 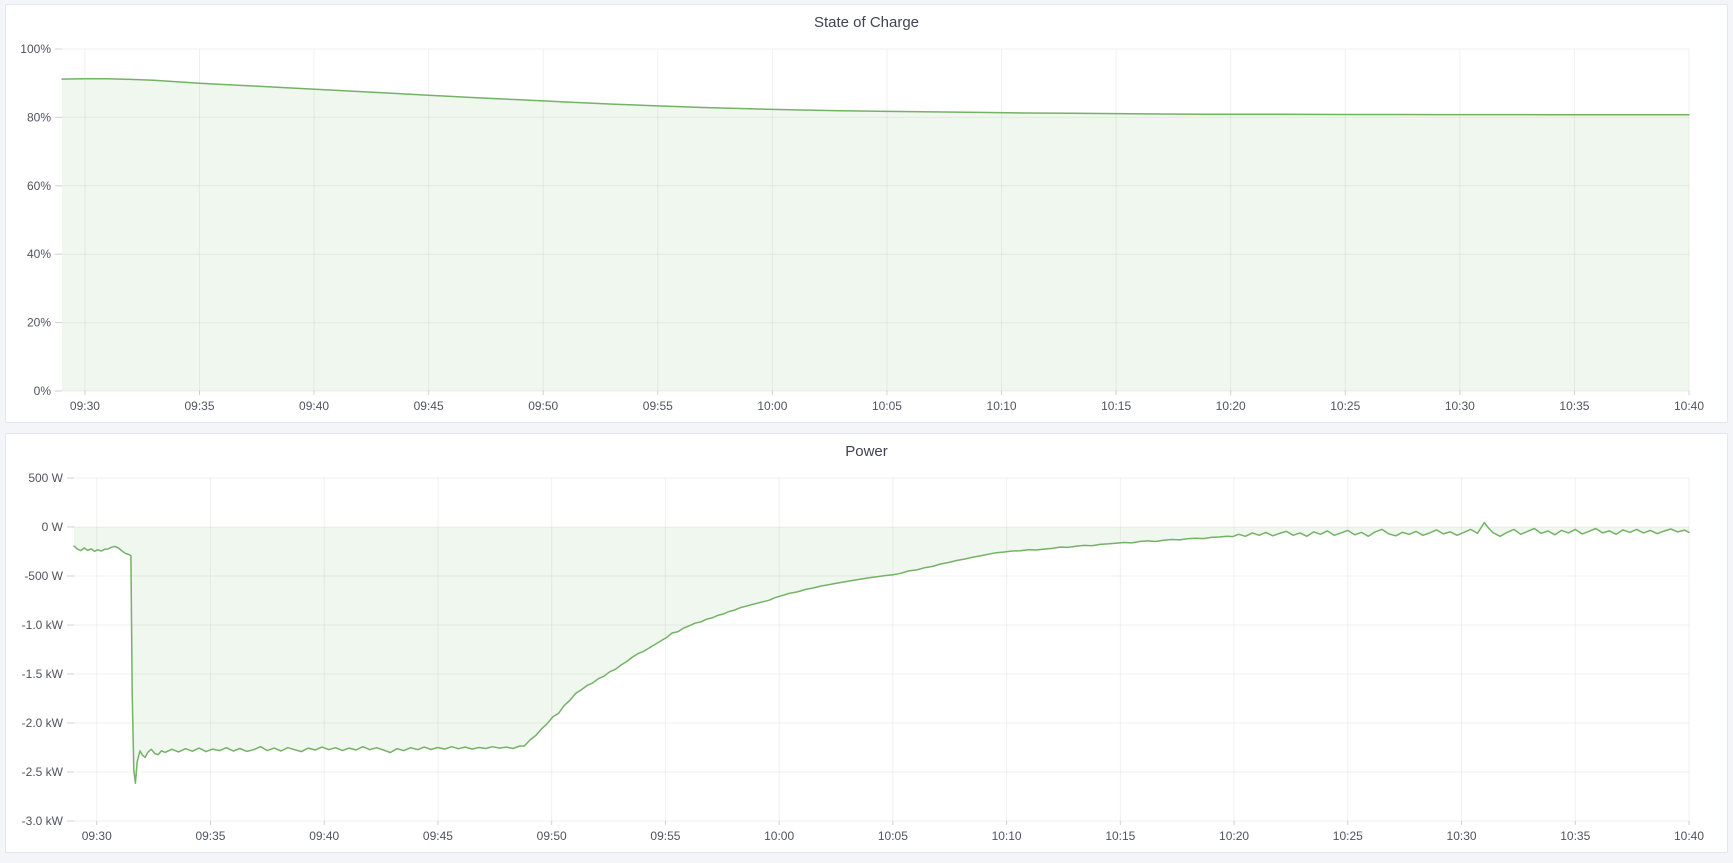 I want to click on panel-header-power: Power, so click(x=866, y=451).